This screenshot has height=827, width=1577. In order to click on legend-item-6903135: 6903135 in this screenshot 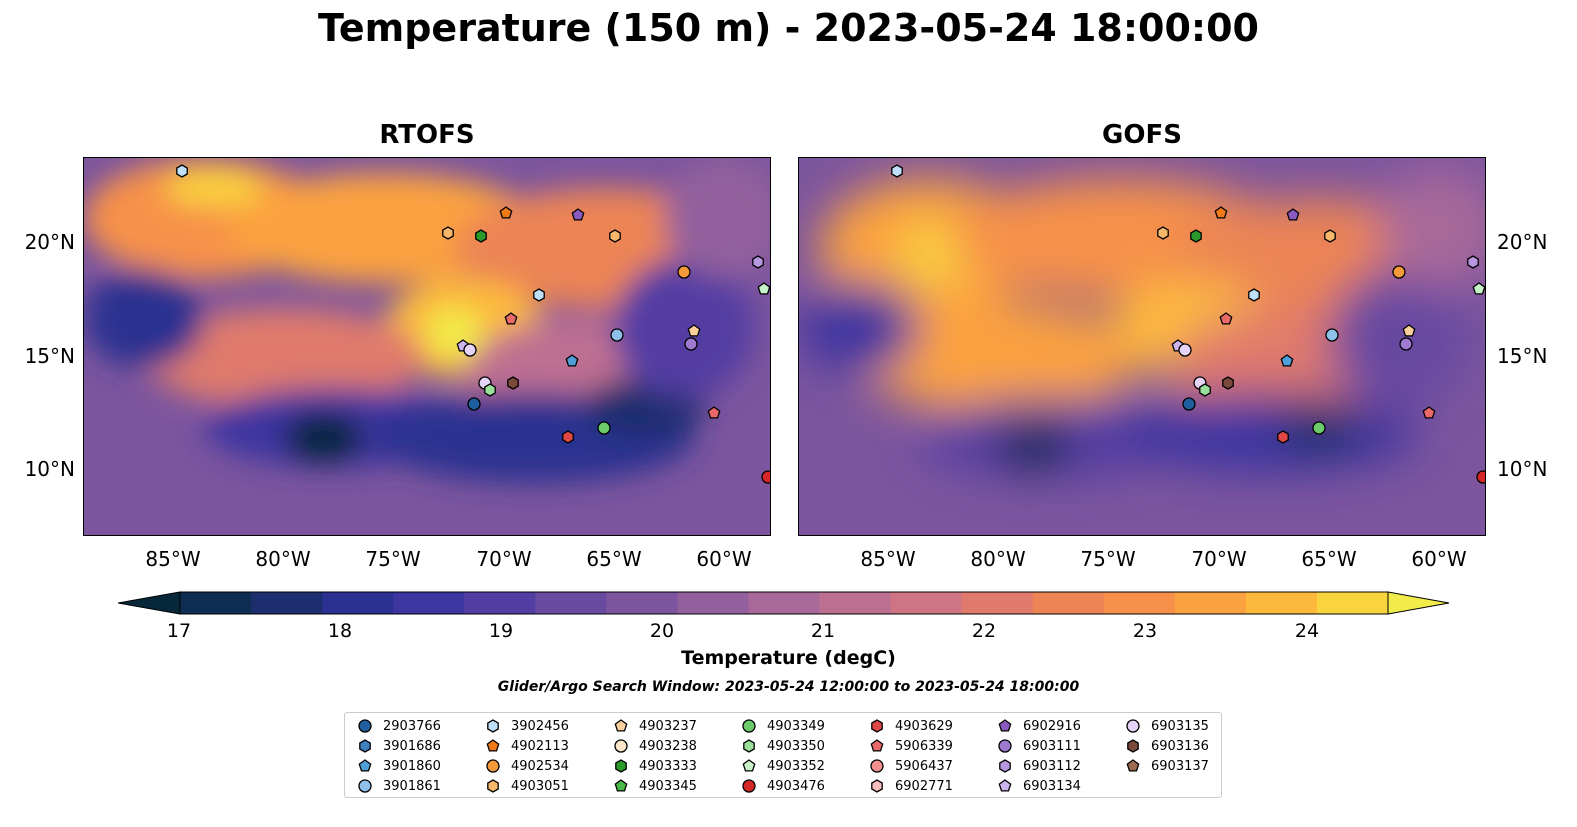, I will do `click(1167, 726)`.